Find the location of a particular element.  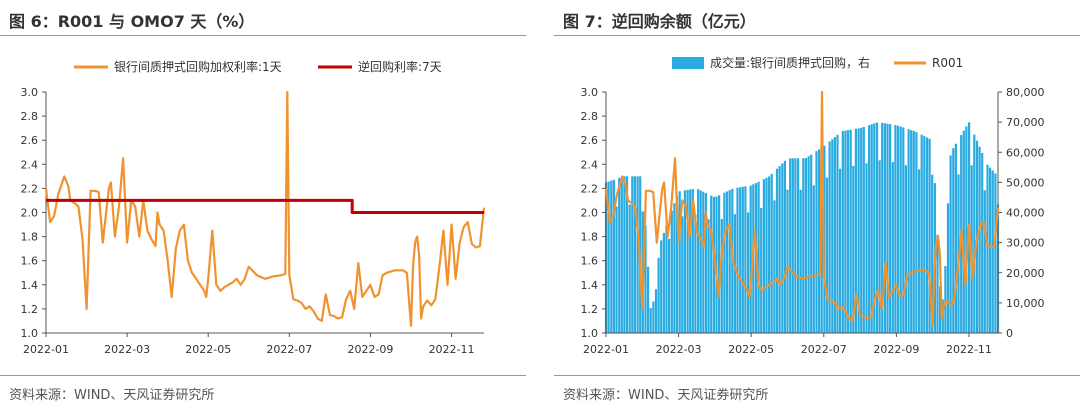

x-tick-label: 2022-07 is located at coordinates (289, 349).